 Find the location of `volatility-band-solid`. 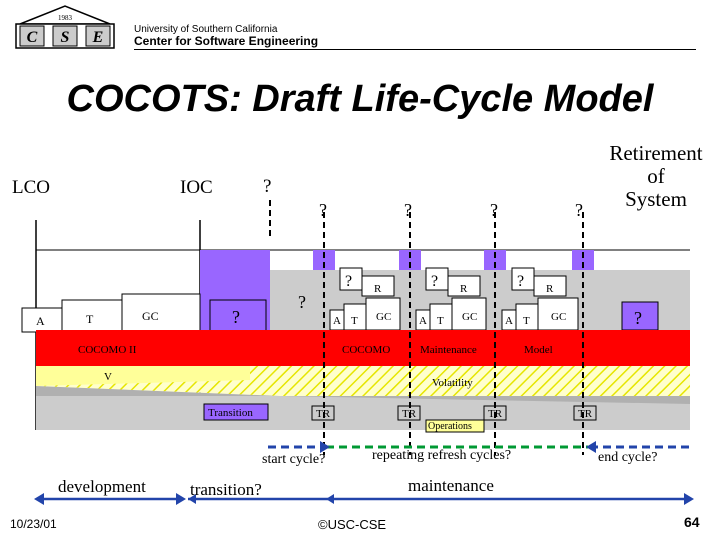

volatility-band-solid is located at coordinates (143, 376).